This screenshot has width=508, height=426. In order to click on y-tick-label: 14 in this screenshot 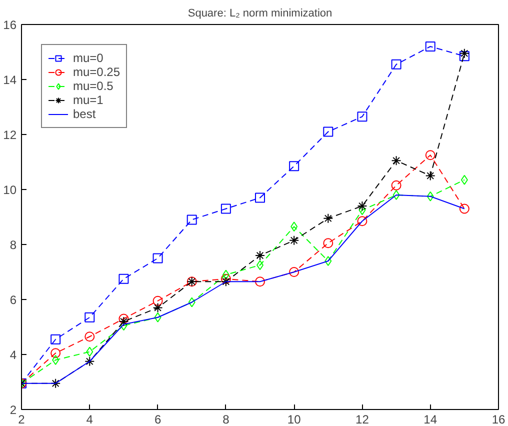, I will do `click(10, 80)`.